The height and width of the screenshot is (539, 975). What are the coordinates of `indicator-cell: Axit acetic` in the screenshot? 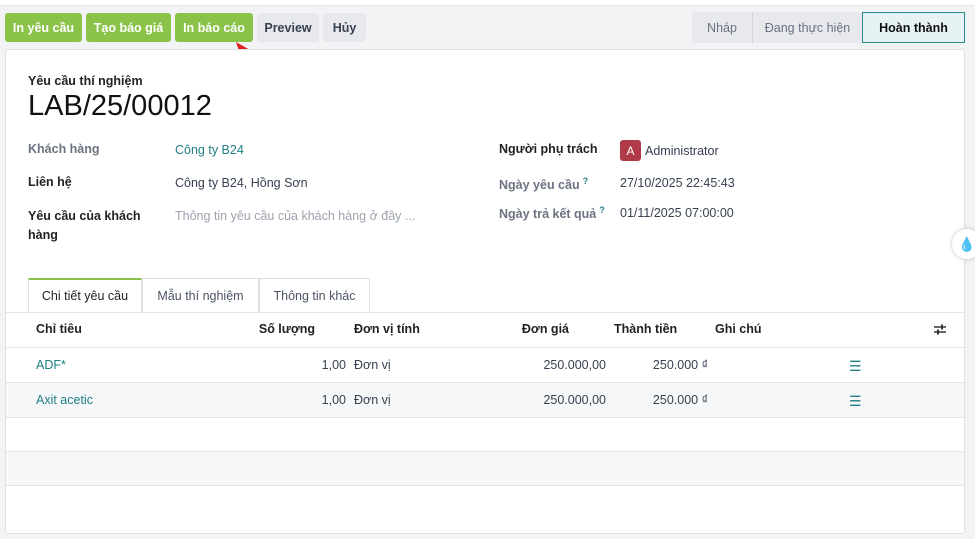 It's located at (64, 400).